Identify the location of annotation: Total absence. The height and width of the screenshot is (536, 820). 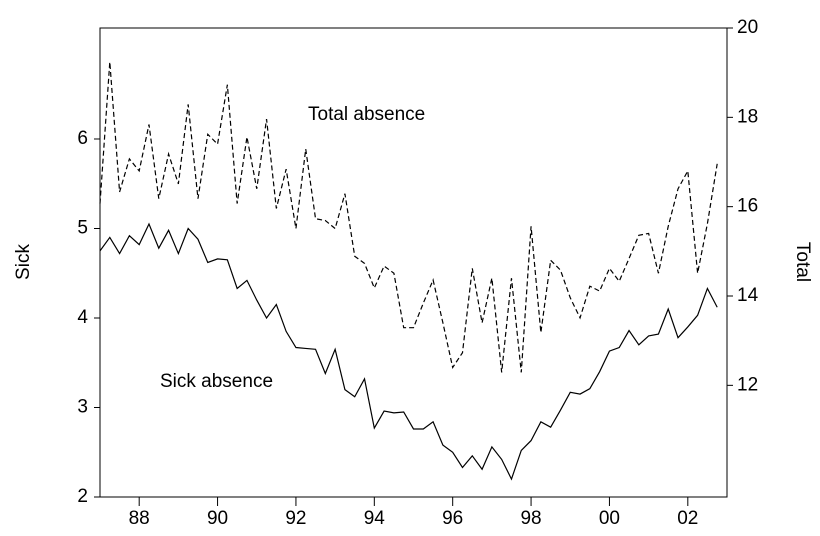
(366, 114).